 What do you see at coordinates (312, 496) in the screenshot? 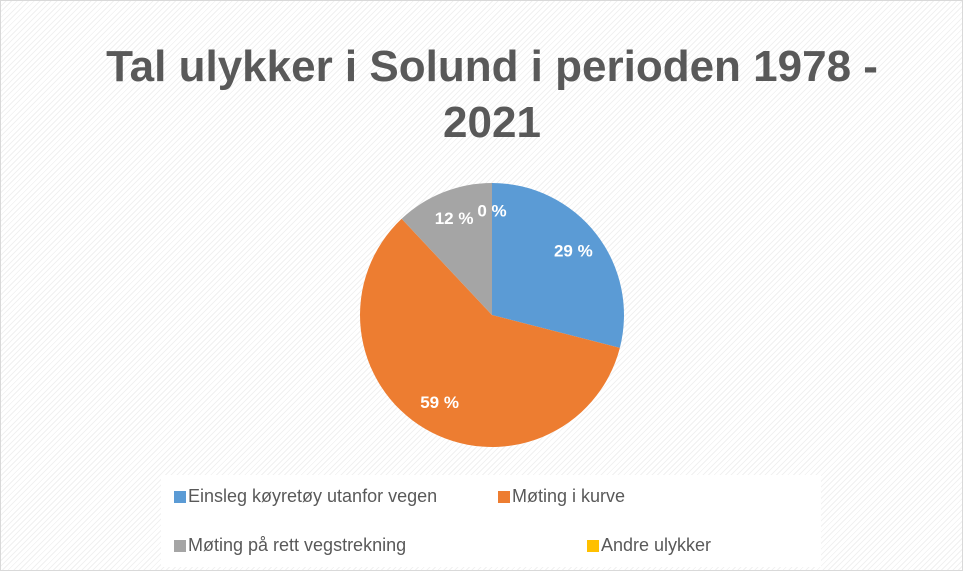
I see `legend-label: Einsleg køyretøy utanfor vegen` at bounding box center [312, 496].